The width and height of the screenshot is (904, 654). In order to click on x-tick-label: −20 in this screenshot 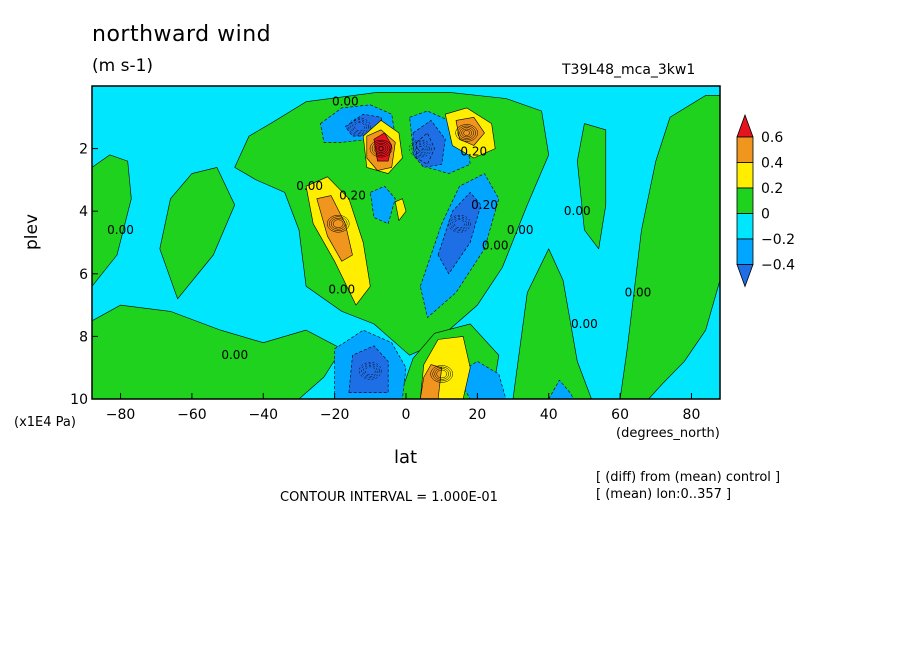, I will do `click(335, 415)`.